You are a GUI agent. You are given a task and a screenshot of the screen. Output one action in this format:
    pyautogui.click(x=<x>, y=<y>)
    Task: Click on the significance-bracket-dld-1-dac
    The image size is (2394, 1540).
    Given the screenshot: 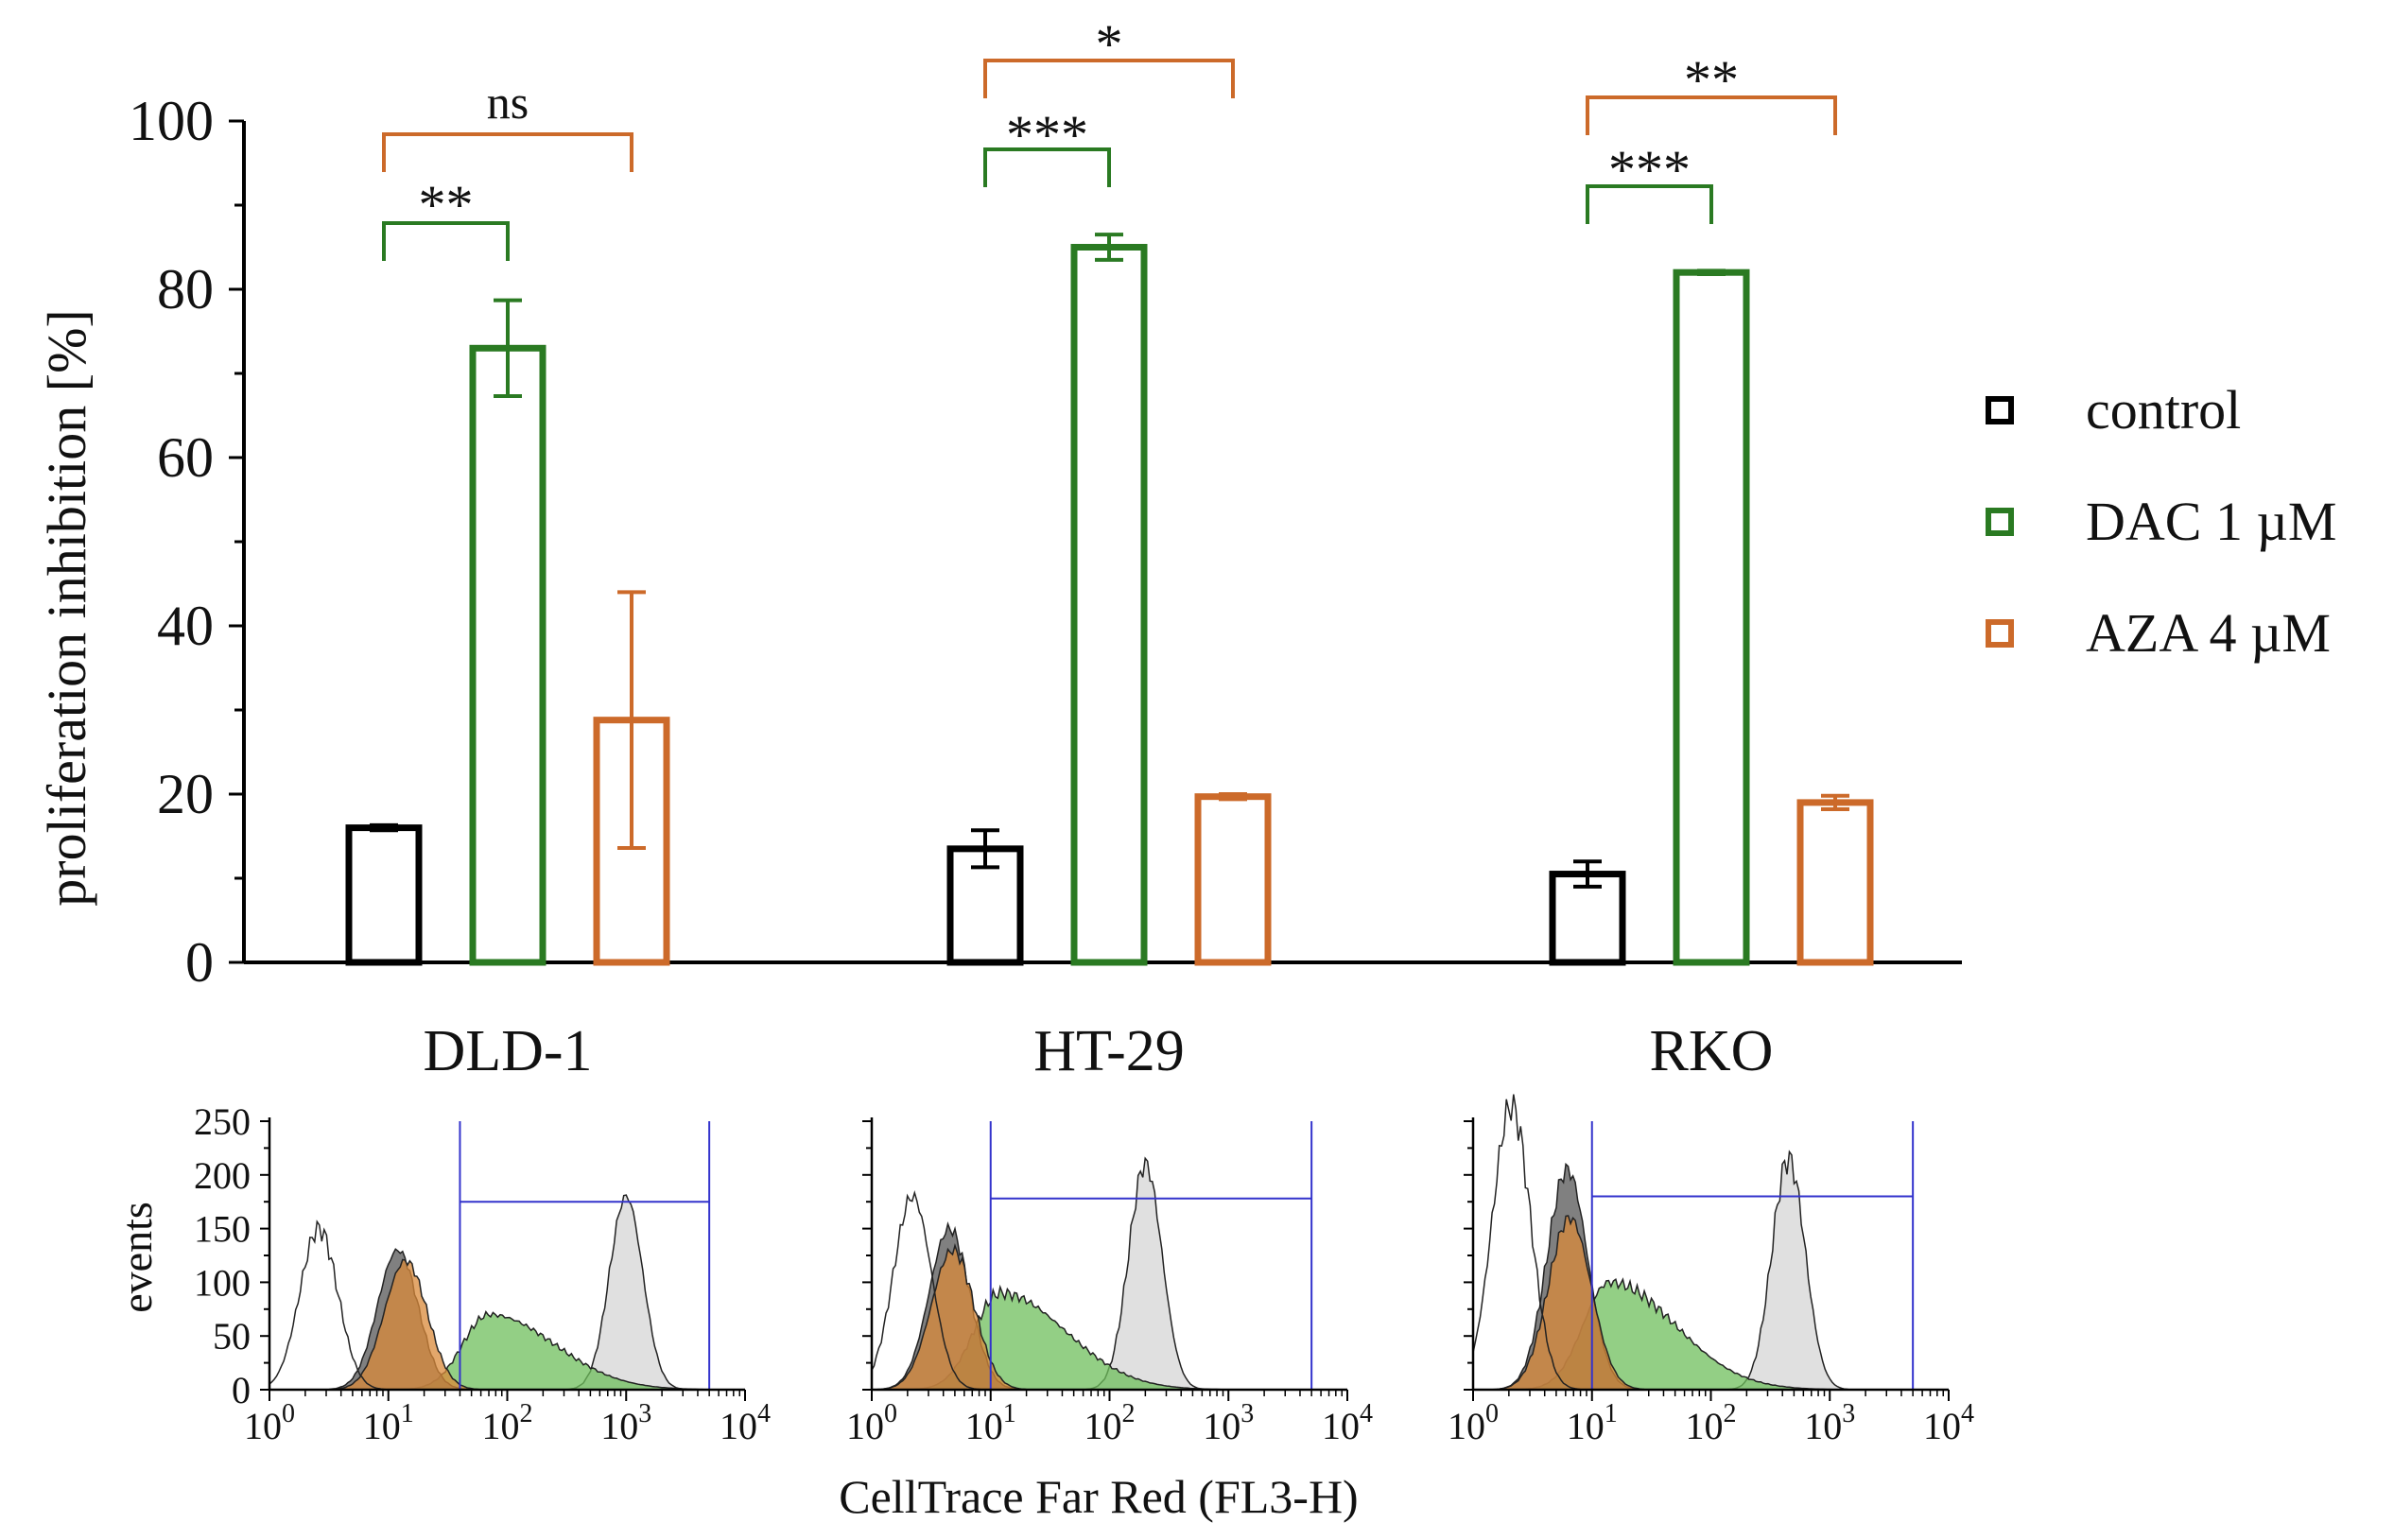 What is the action you would take?
    pyautogui.click(x=446, y=241)
    